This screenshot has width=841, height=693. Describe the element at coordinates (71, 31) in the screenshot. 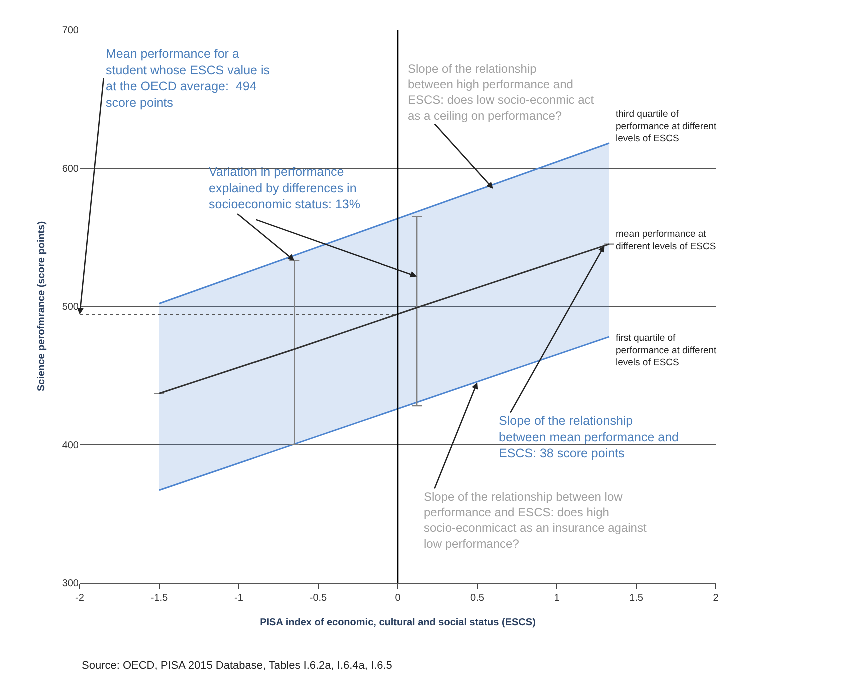

I see `y-tick-label: 700` at that location.